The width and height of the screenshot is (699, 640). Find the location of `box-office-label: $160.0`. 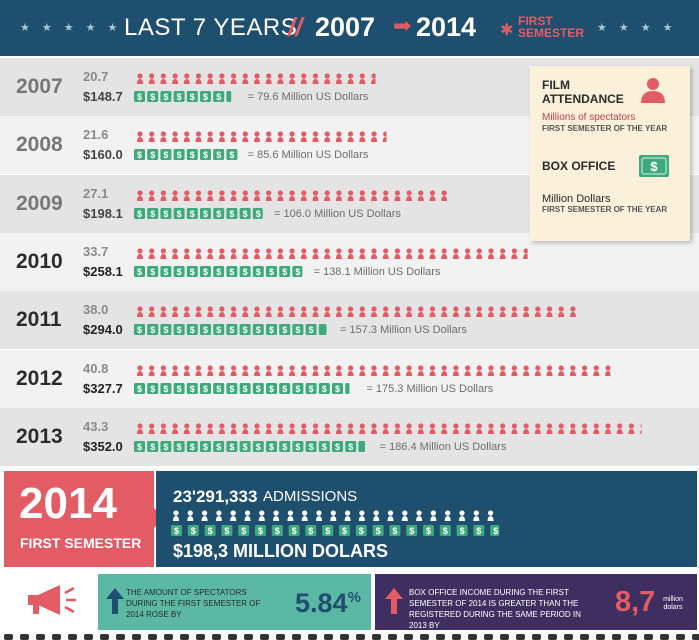

box-office-label: $160.0 is located at coordinates (103, 155).